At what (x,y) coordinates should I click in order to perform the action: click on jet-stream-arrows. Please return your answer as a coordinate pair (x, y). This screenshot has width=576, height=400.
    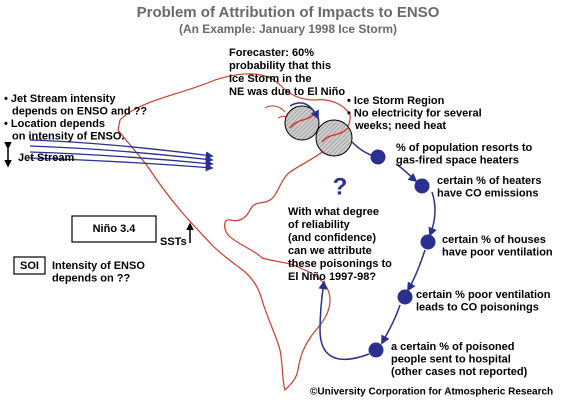
    Looking at the image, I should click on (121, 155).